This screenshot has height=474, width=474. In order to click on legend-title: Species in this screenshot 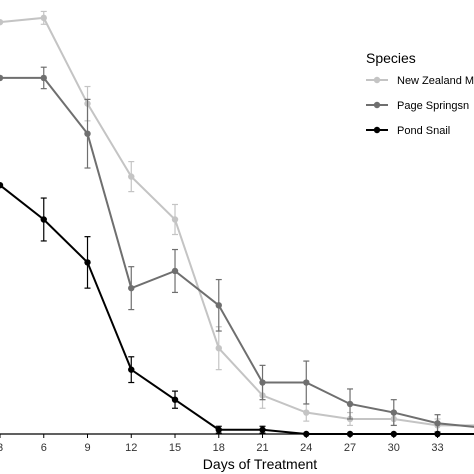, I will do `click(391, 58)`.